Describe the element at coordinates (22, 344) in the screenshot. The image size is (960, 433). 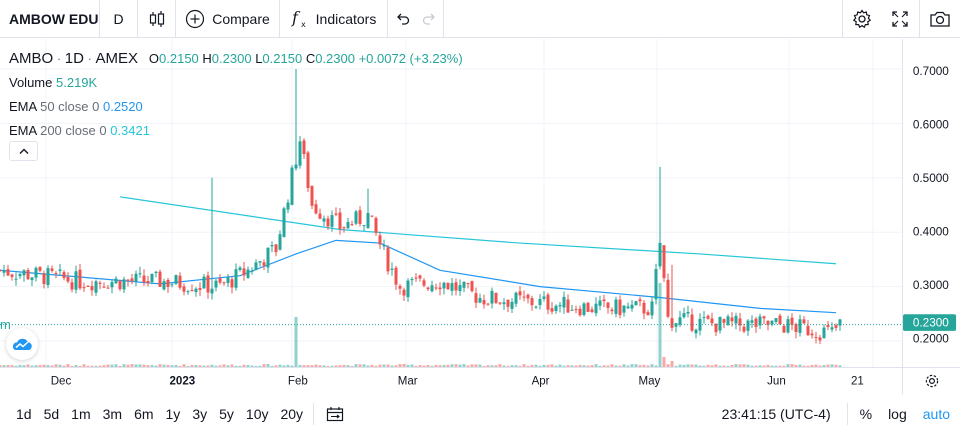
I see `tradingview-logo` at that location.